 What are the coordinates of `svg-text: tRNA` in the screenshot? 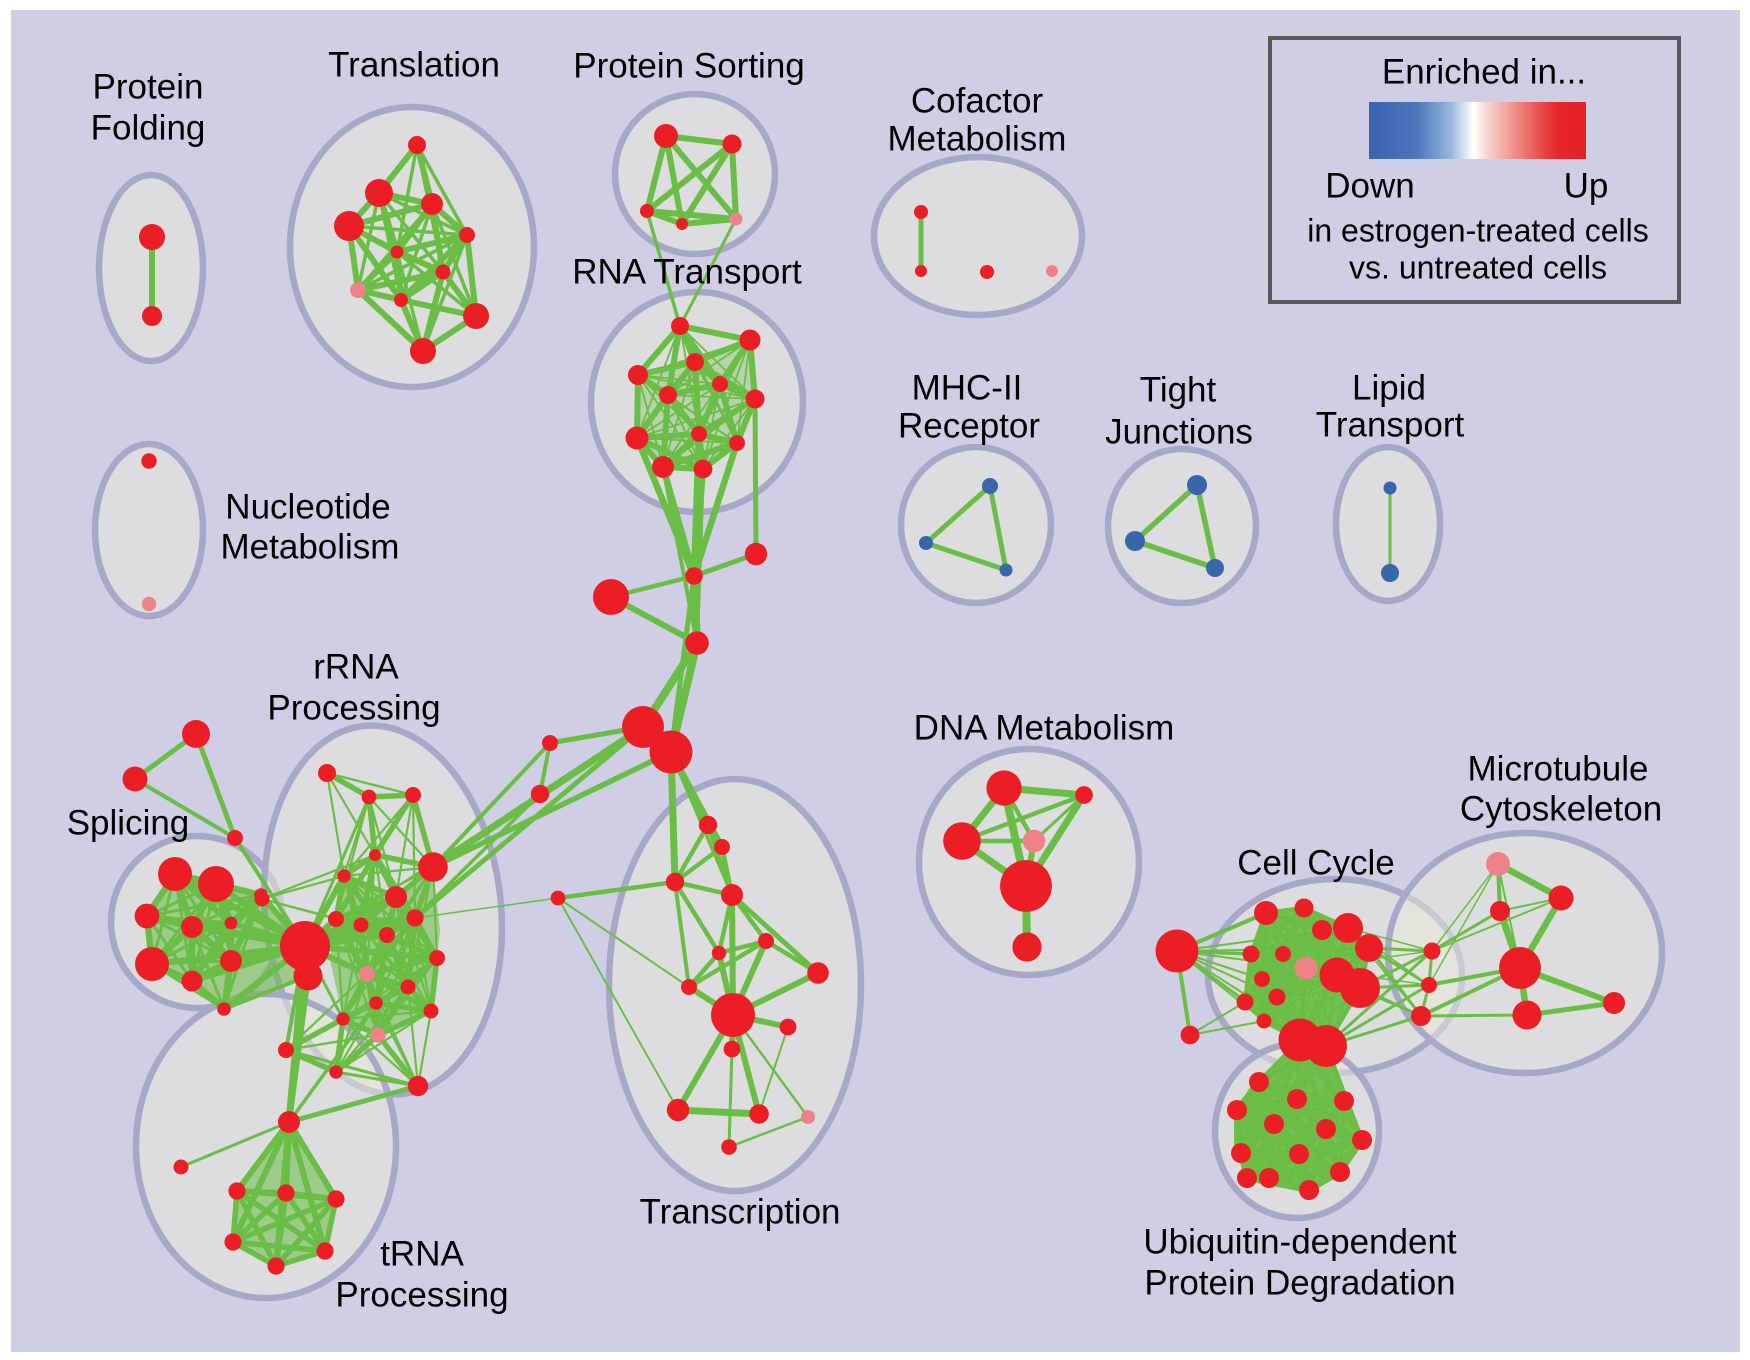 It's located at (422, 1254).